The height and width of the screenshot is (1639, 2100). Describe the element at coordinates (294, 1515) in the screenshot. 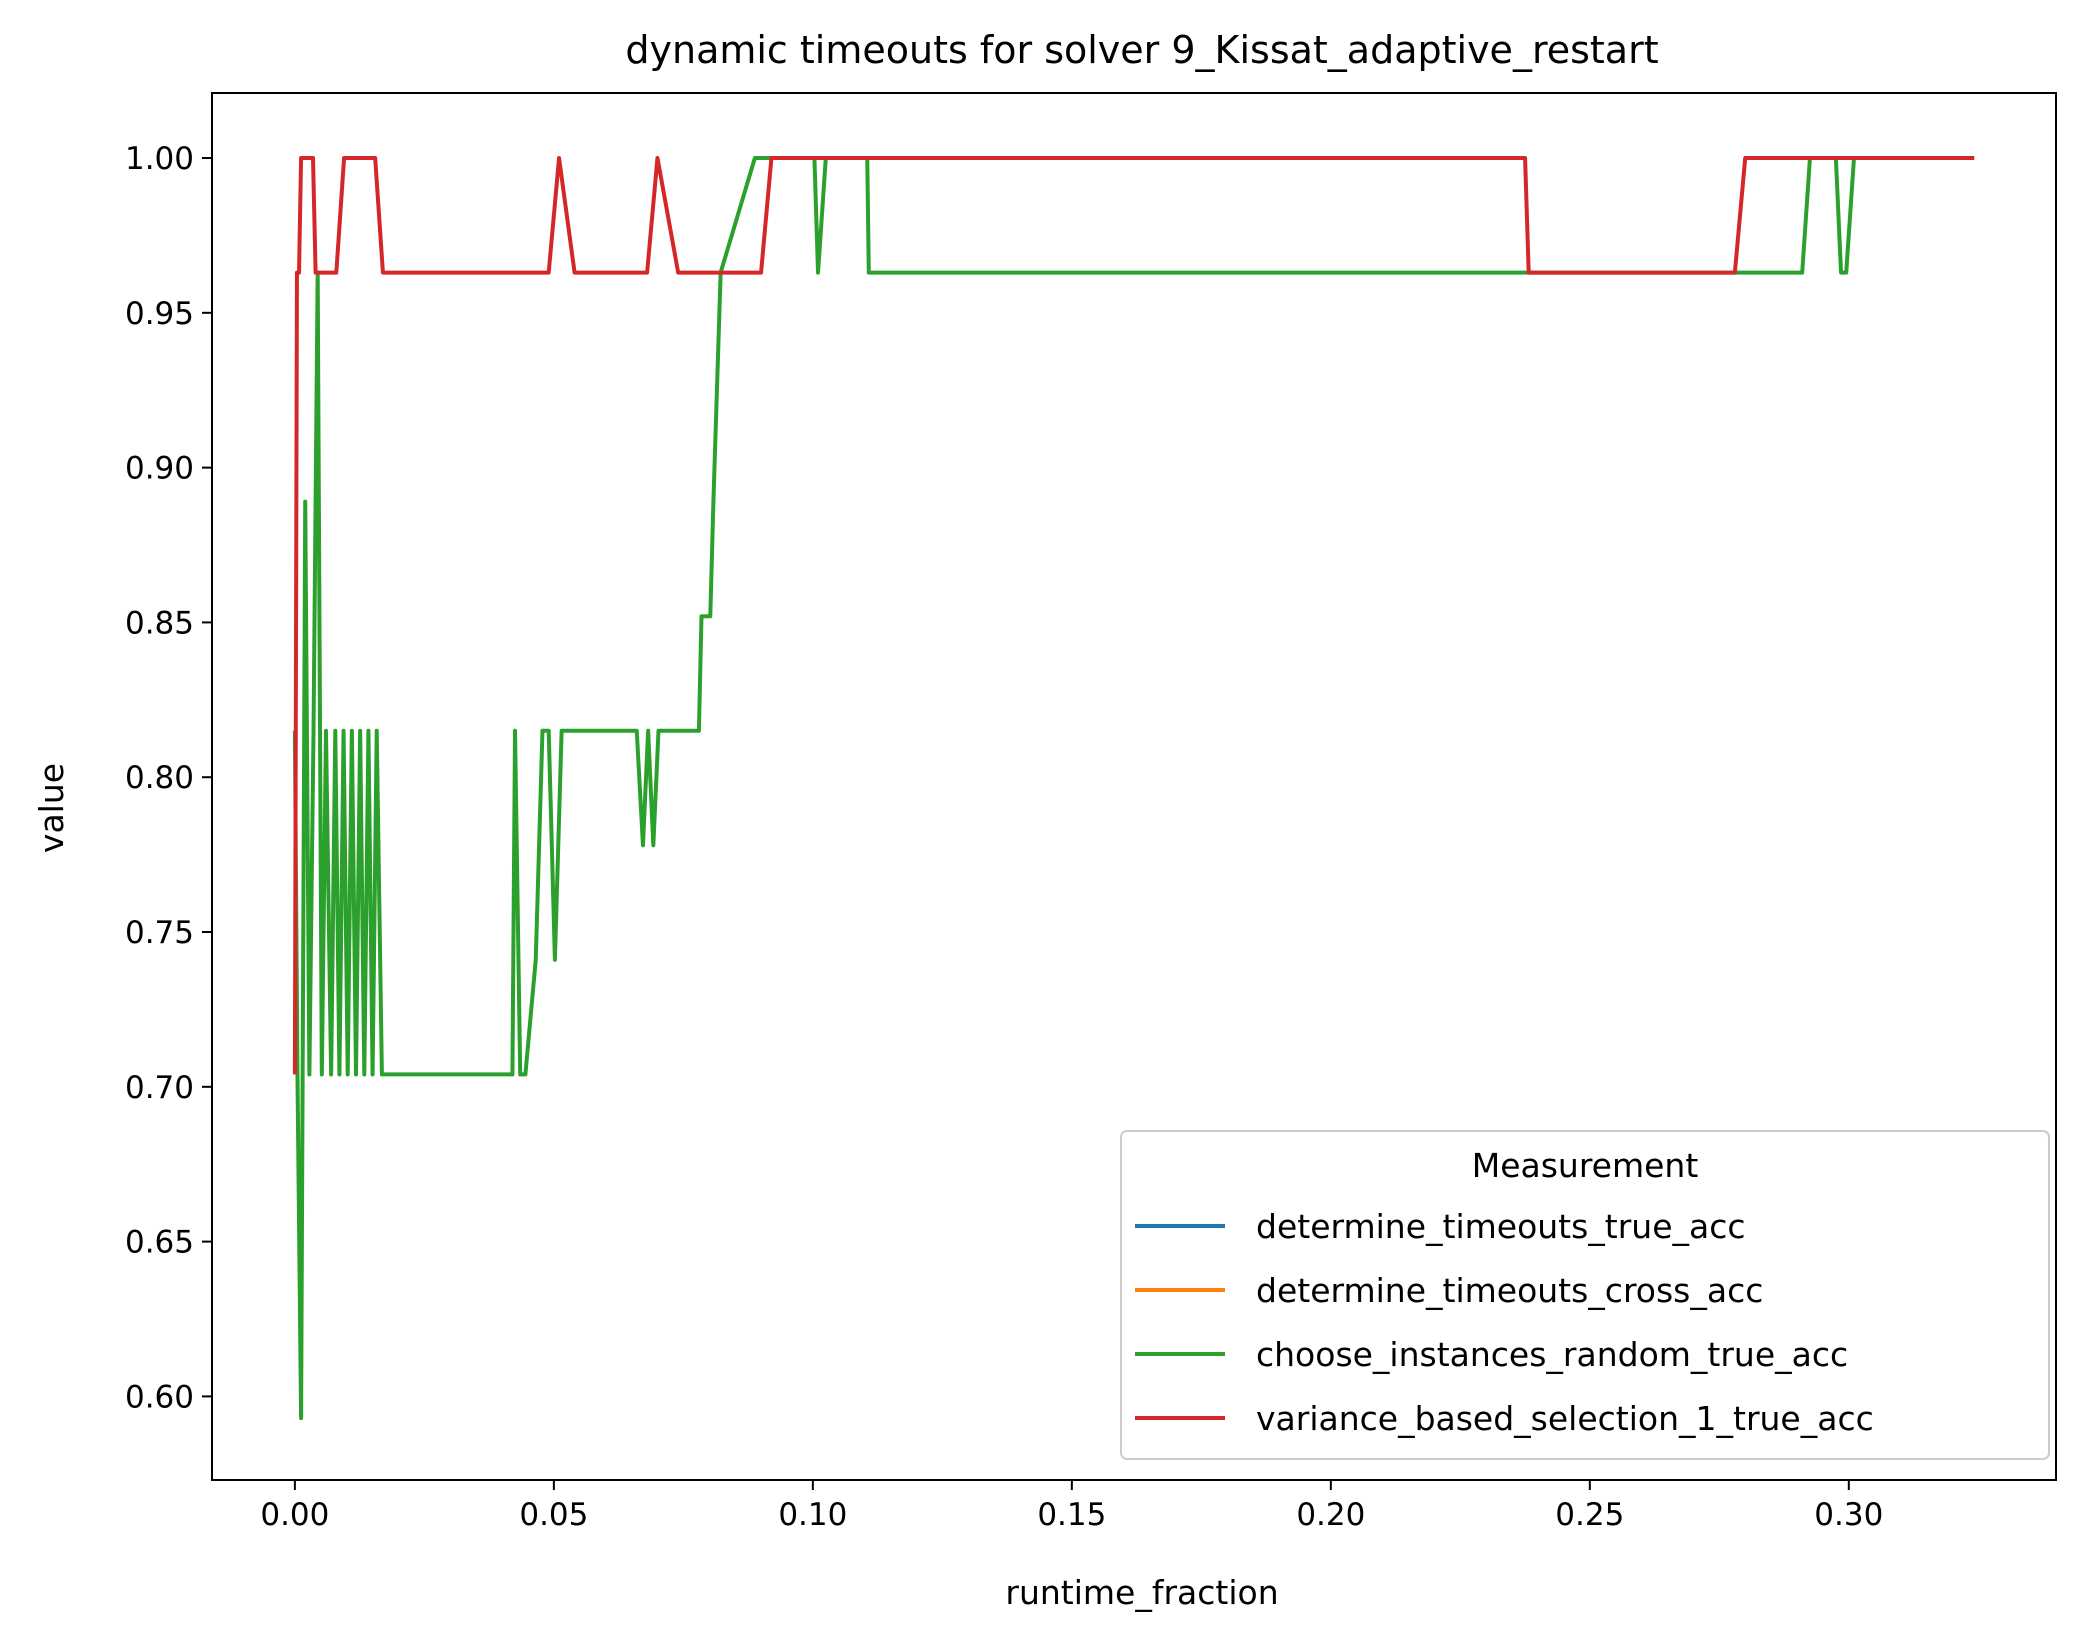

I see `x-tick-label: 0.00` at that location.